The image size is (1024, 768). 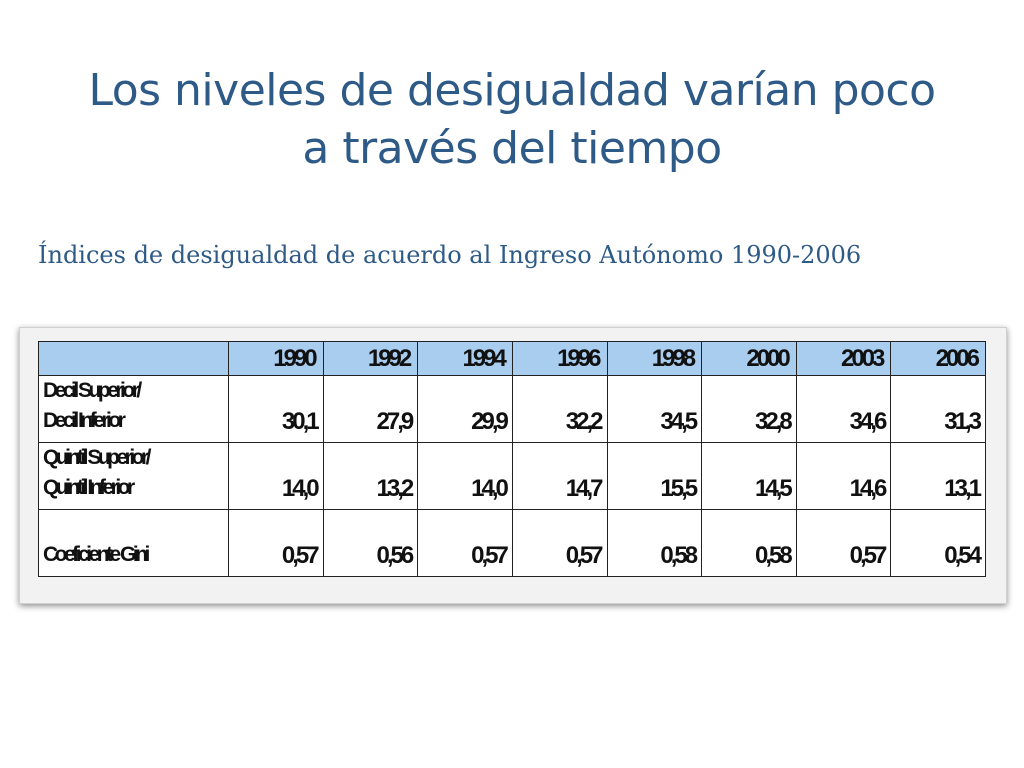 I want to click on header-year-2003: 2003, so click(x=843, y=358).